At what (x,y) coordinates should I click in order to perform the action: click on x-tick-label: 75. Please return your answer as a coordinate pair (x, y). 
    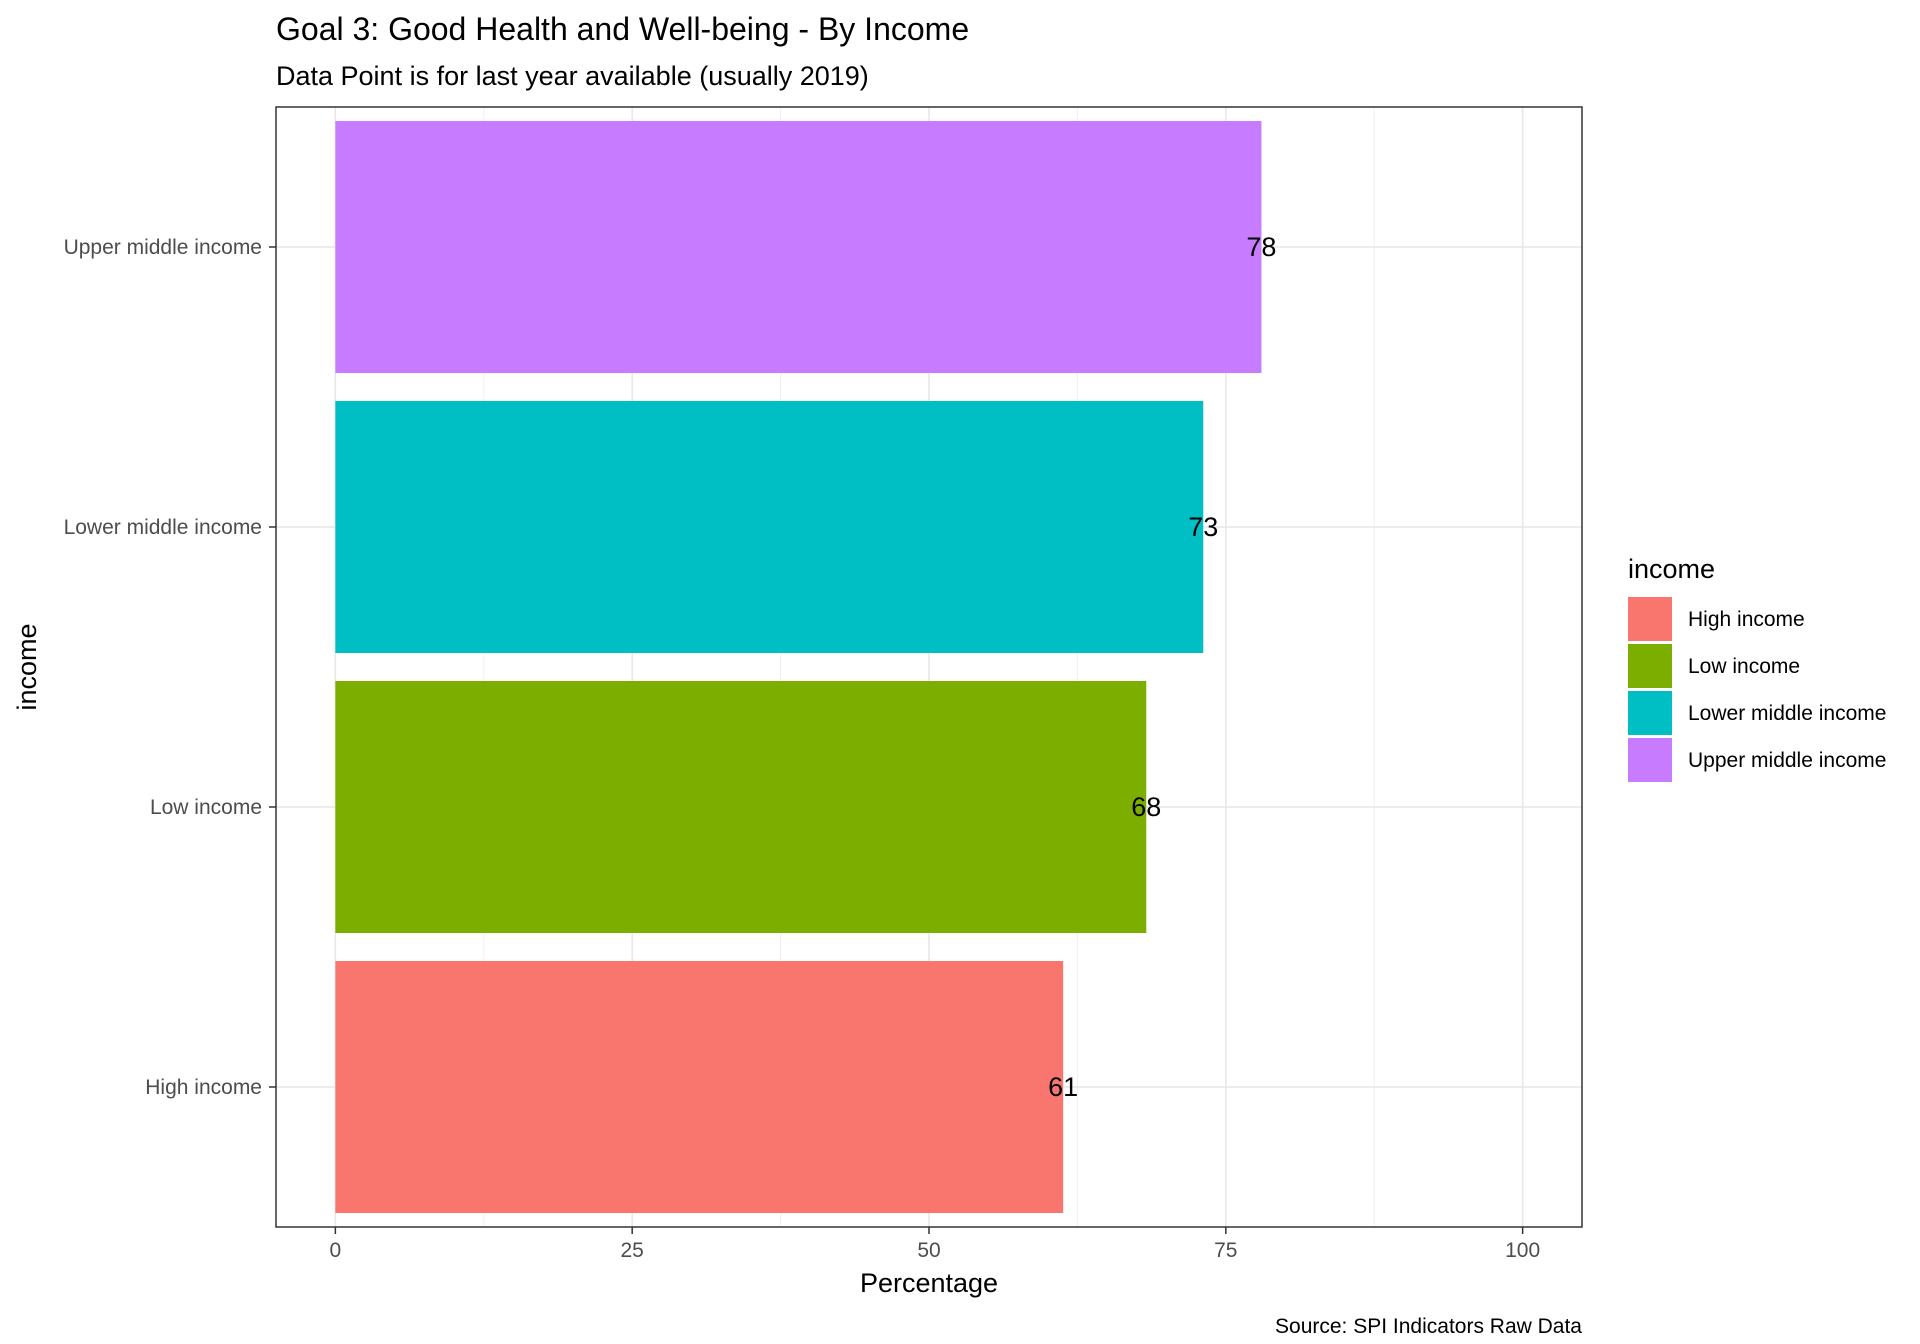
    Looking at the image, I should click on (1225, 1250).